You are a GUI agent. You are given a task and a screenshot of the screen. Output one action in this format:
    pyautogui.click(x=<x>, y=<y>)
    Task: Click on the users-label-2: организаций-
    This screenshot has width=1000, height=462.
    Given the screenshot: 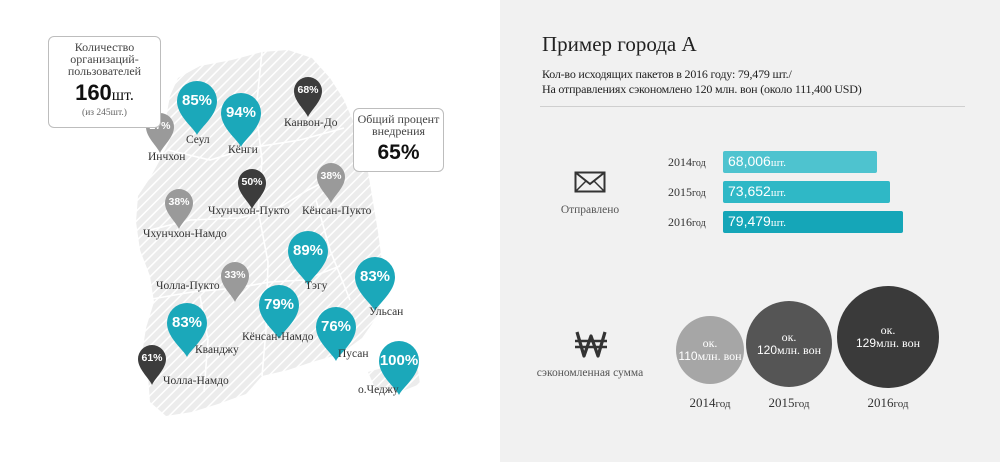 What is the action you would take?
    pyautogui.click(x=104, y=59)
    